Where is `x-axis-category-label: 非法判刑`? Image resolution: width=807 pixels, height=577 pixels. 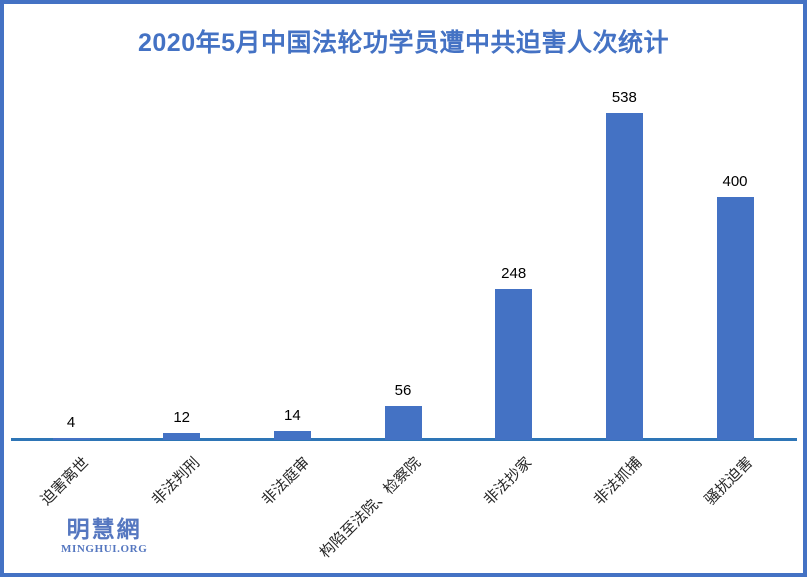
x-axis-category-label: 非法判刑 is located at coordinates (175, 481).